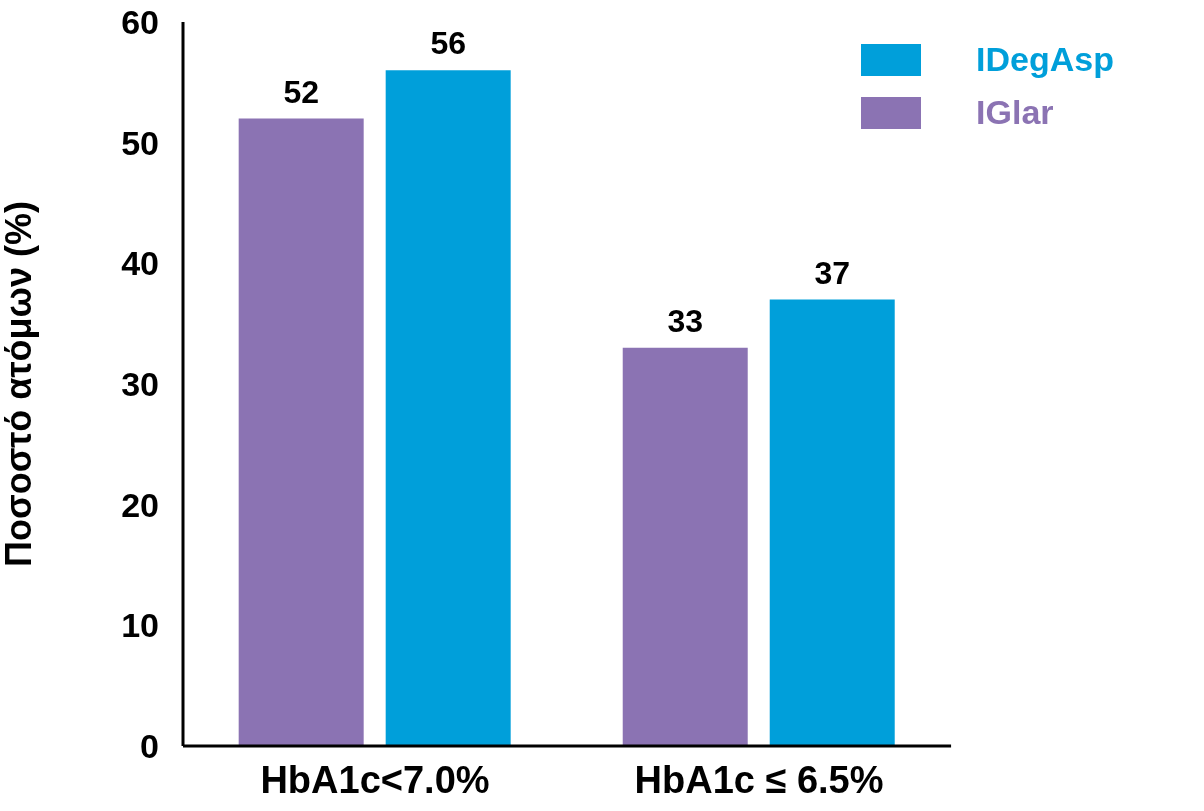 The width and height of the screenshot is (1204, 811). What do you see at coordinates (149, 746) in the screenshot?
I see `y-tick-label: 0` at bounding box center [149, 746].